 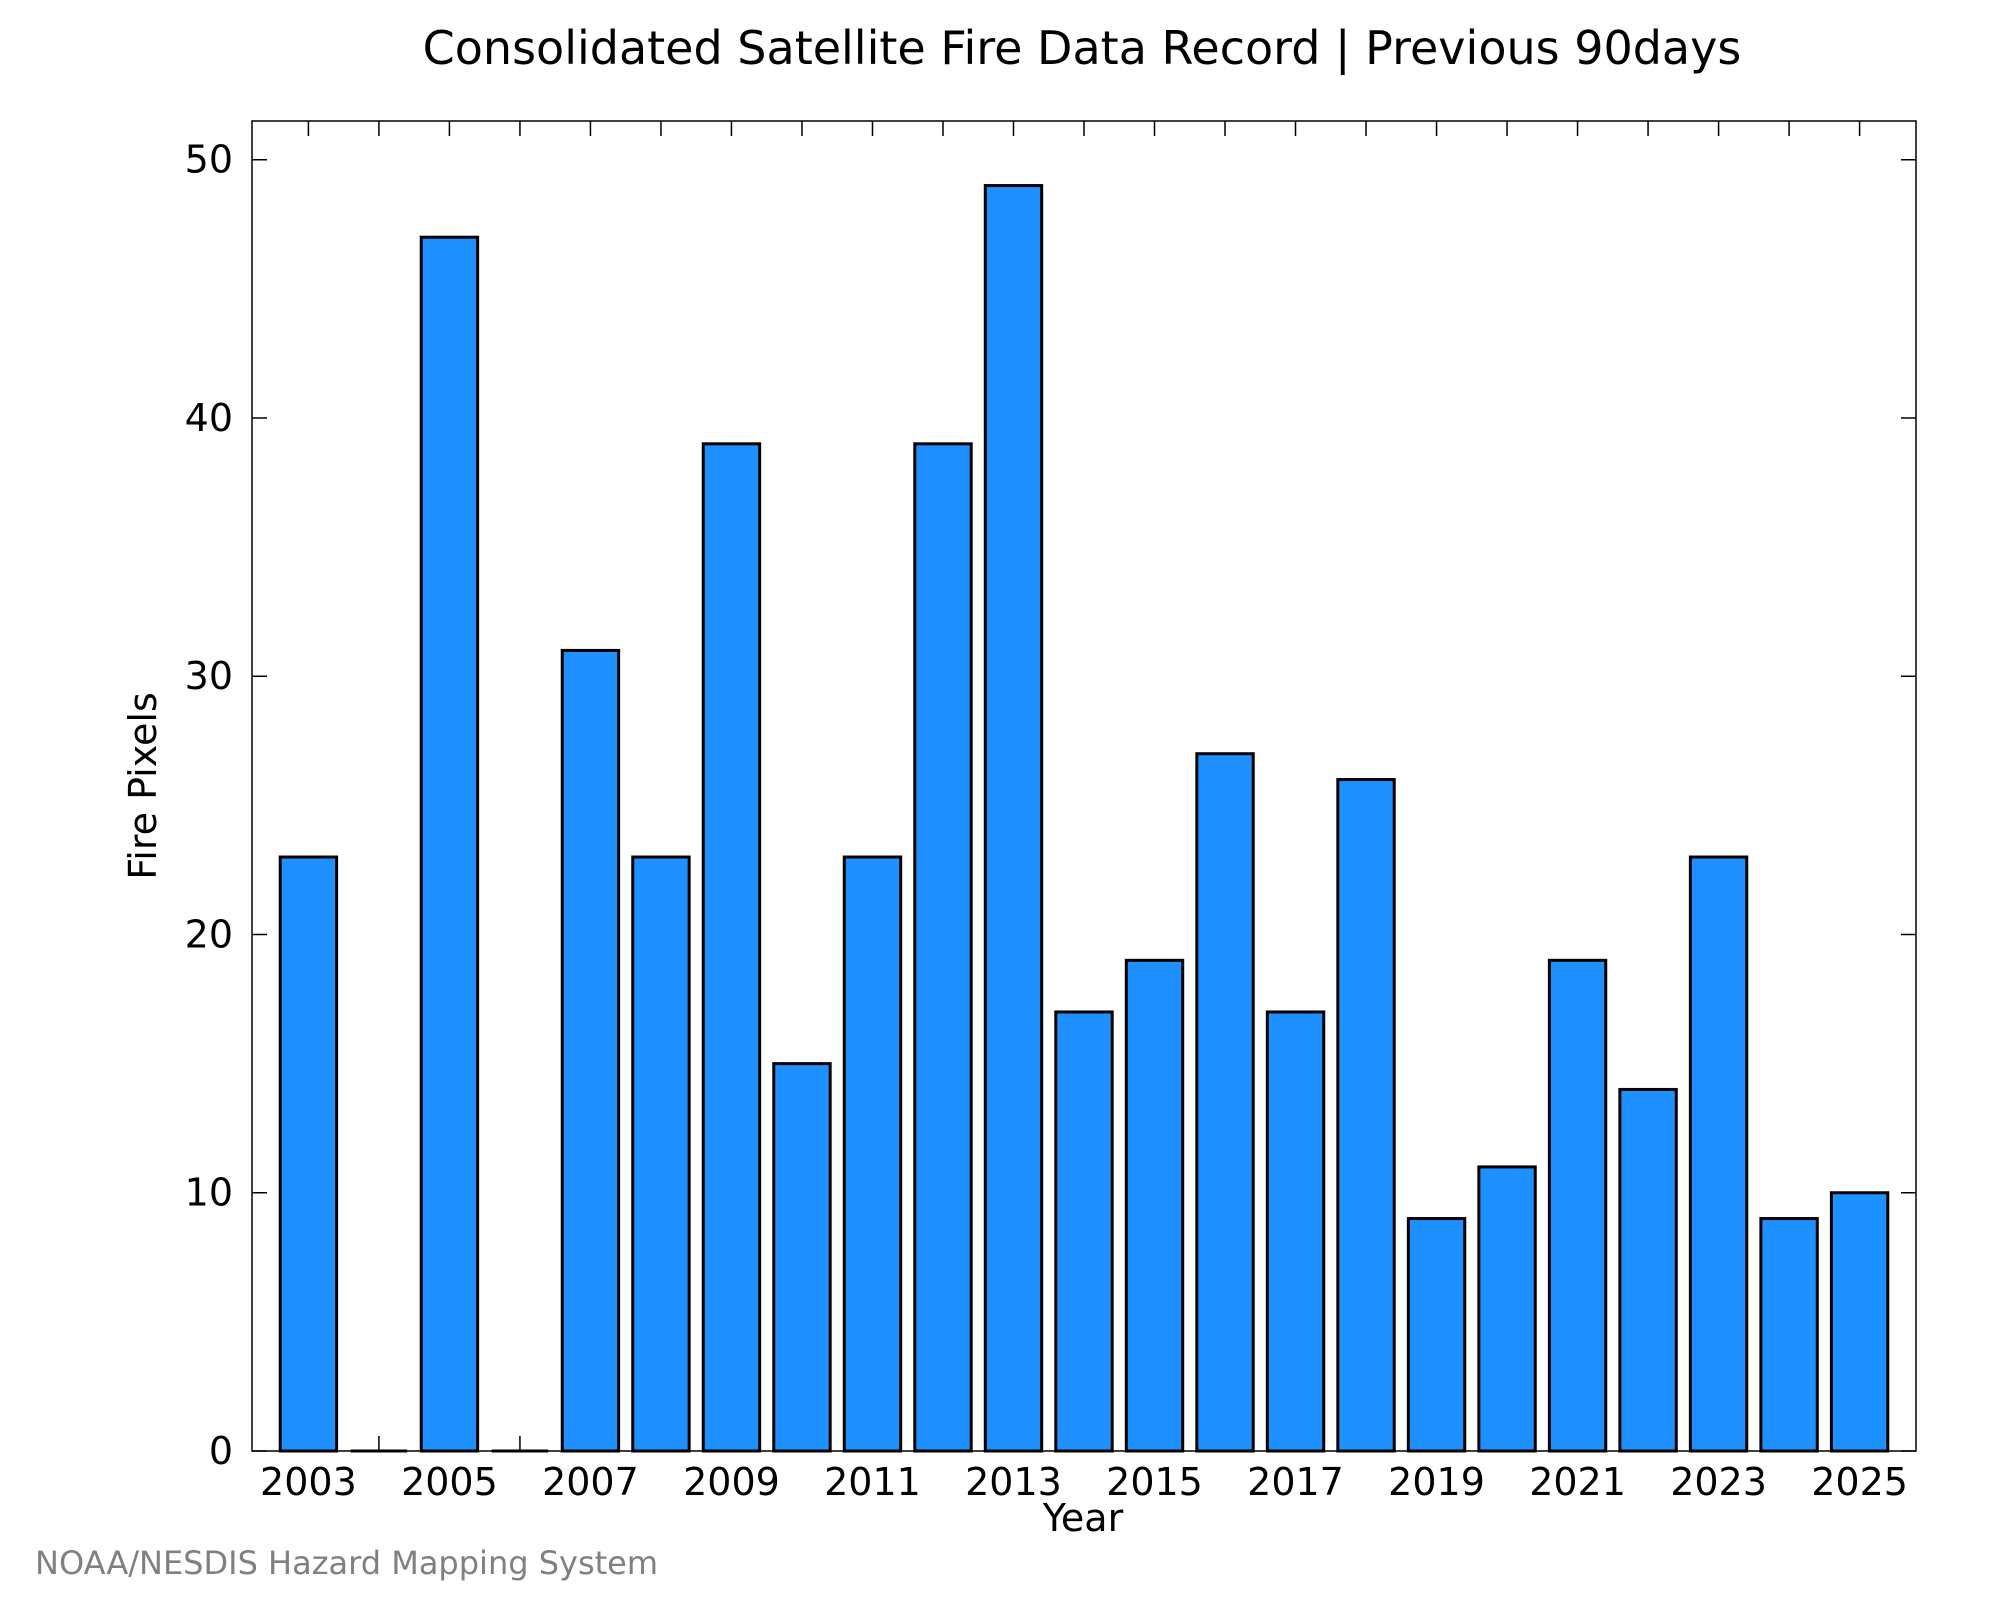 I want to click on bar-2003, so click(x=308, y=1154).